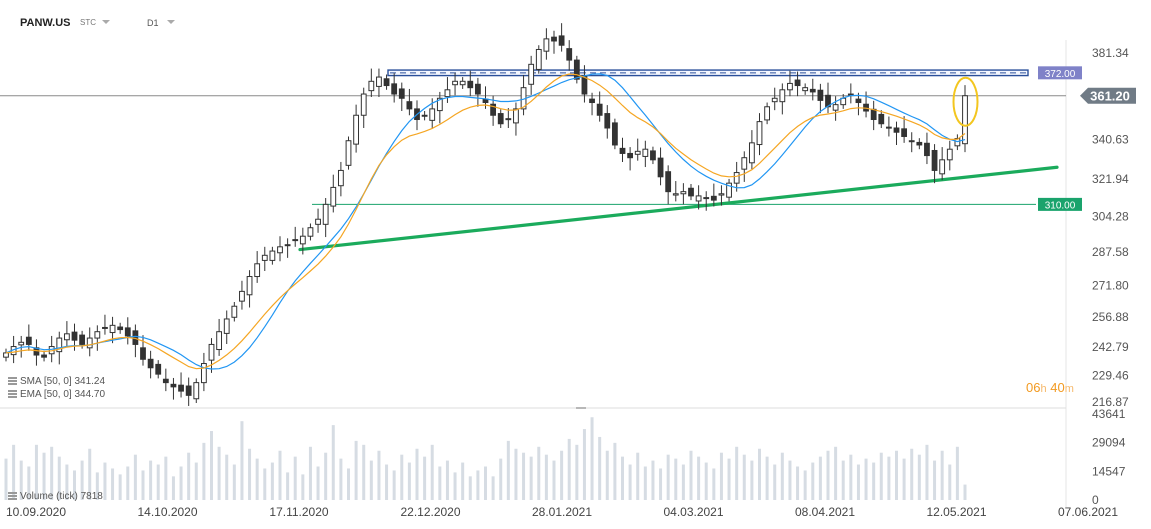 The width and height of the screenshot is (1151, 529). Describe the element at coordinates (693, 512) in the screenshot. I see `x-tick-label: 04.03.2021` at that location.